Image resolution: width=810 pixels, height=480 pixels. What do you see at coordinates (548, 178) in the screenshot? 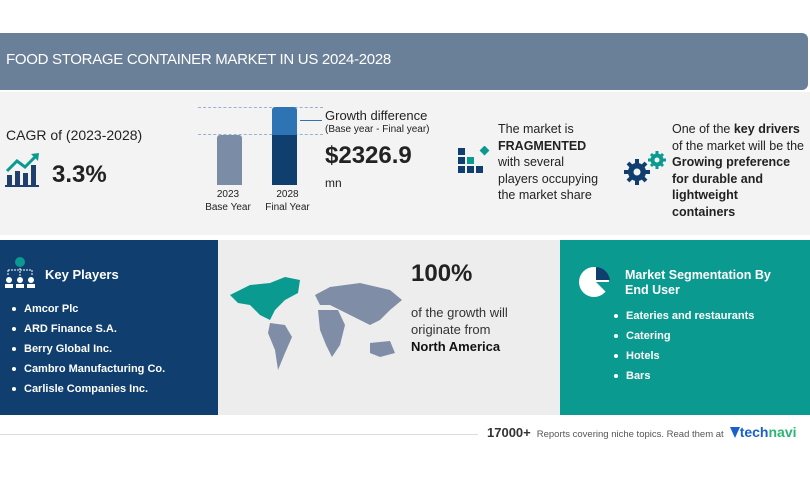
I see `text-line: players occupying` at bounding box center [548, 178].